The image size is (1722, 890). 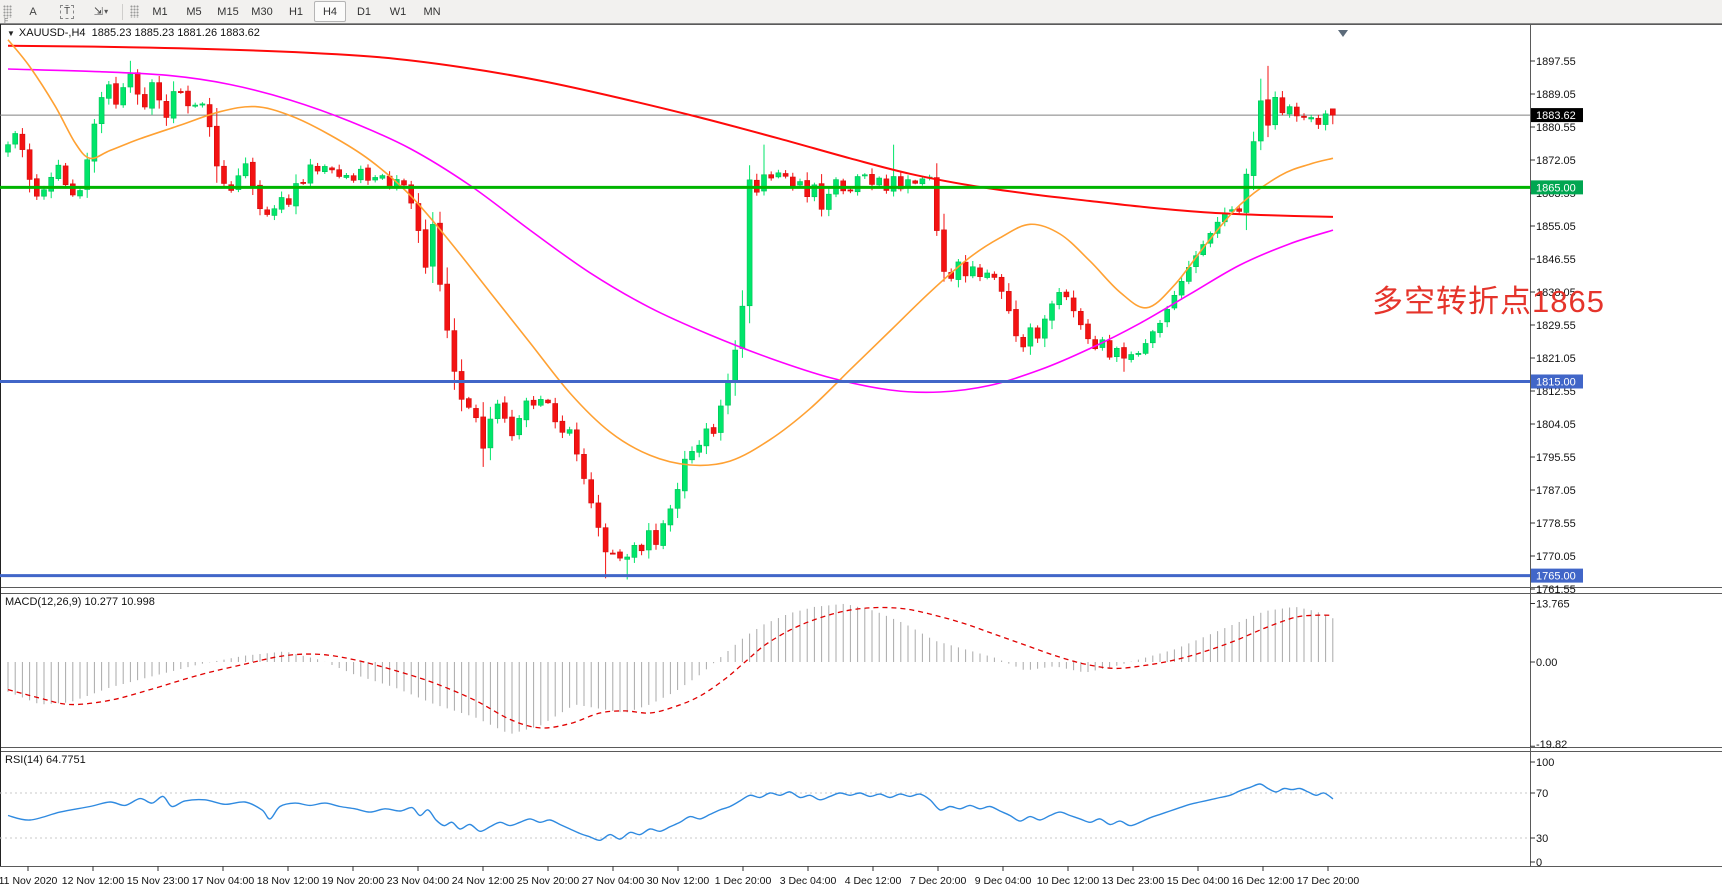 What do you see at coordinates (1328, 881) in the screenshot?
I see `time-axis-label: 17 Dec 20:00` at bounding box center [1328, 881].